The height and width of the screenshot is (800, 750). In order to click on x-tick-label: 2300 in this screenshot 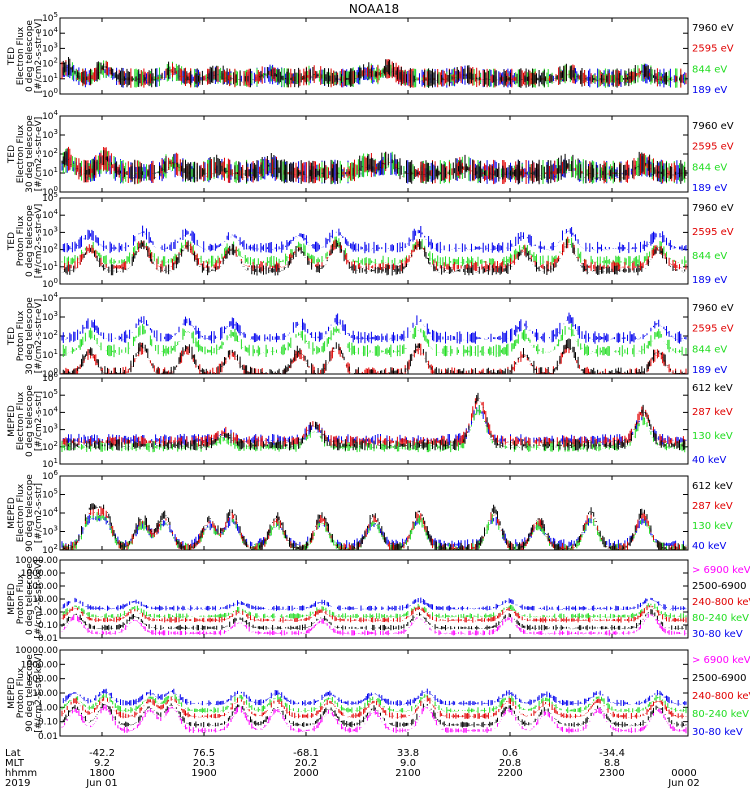, I will do `click(611, 773)`.